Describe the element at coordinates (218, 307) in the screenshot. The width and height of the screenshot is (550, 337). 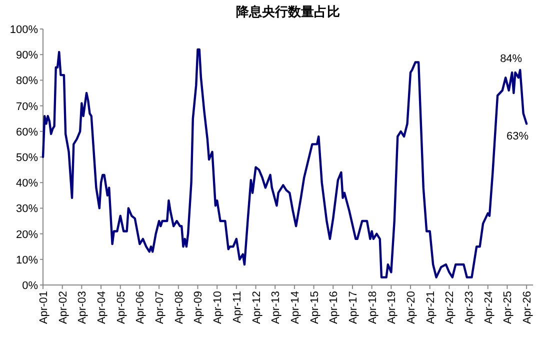
I see `x-tick-label: Apr-10` at that location.